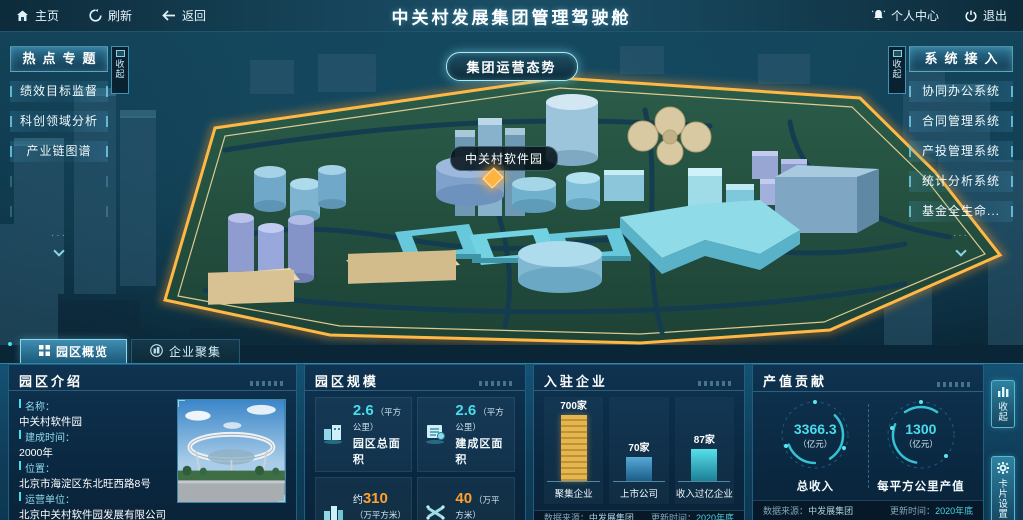  What do you see at coordinates (10, 344) in the screenshot?
I see `tab-row-dot` at bounding box center [10, 344].